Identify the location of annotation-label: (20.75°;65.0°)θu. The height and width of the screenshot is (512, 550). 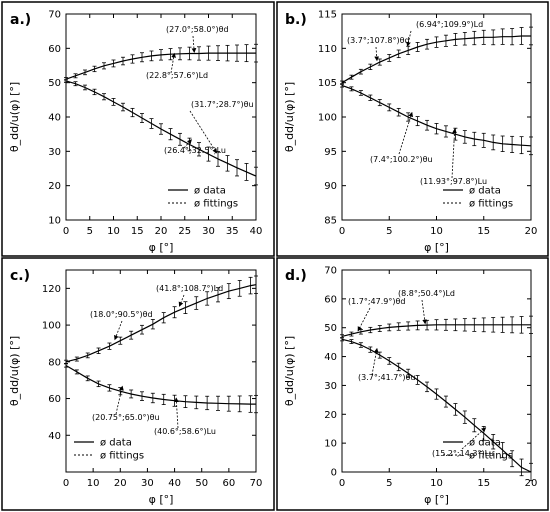
(126, 417).